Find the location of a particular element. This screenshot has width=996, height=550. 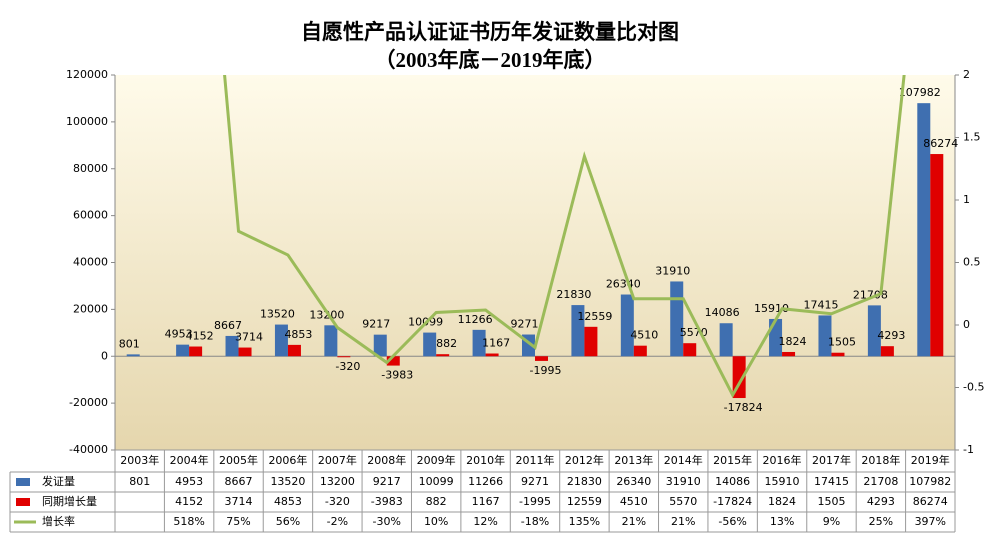

data-label: 4853 is located at coordinates (298, 334).